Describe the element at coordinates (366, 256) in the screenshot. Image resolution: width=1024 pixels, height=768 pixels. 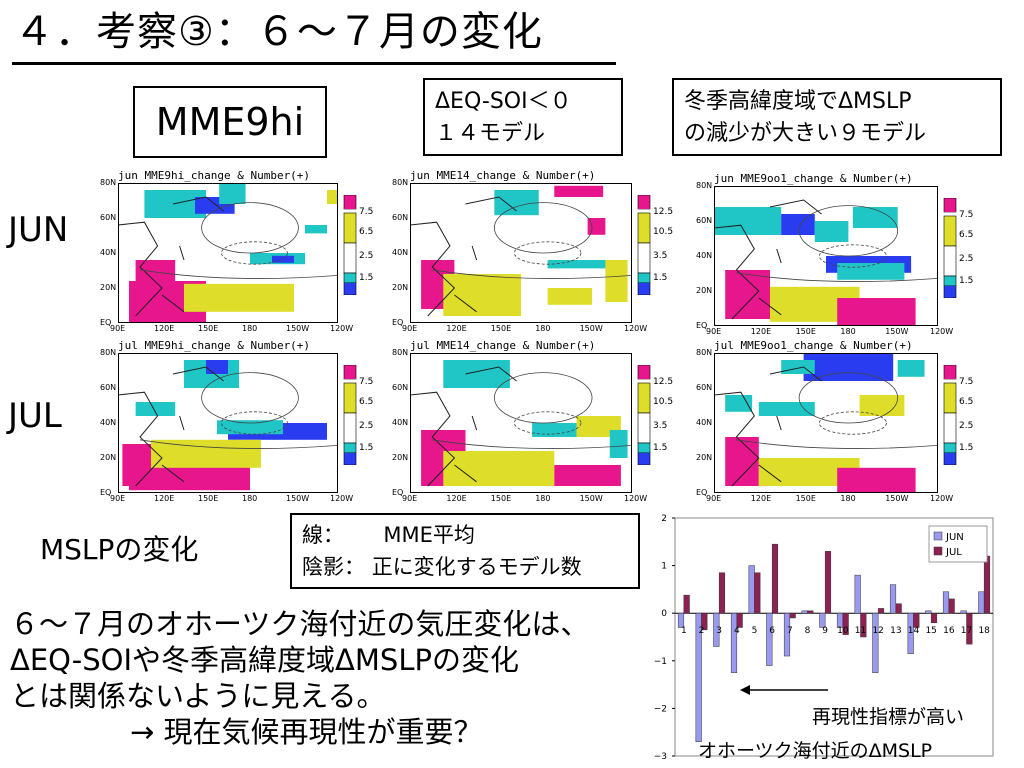
I see `colorbar-label: 2.5` at that location.